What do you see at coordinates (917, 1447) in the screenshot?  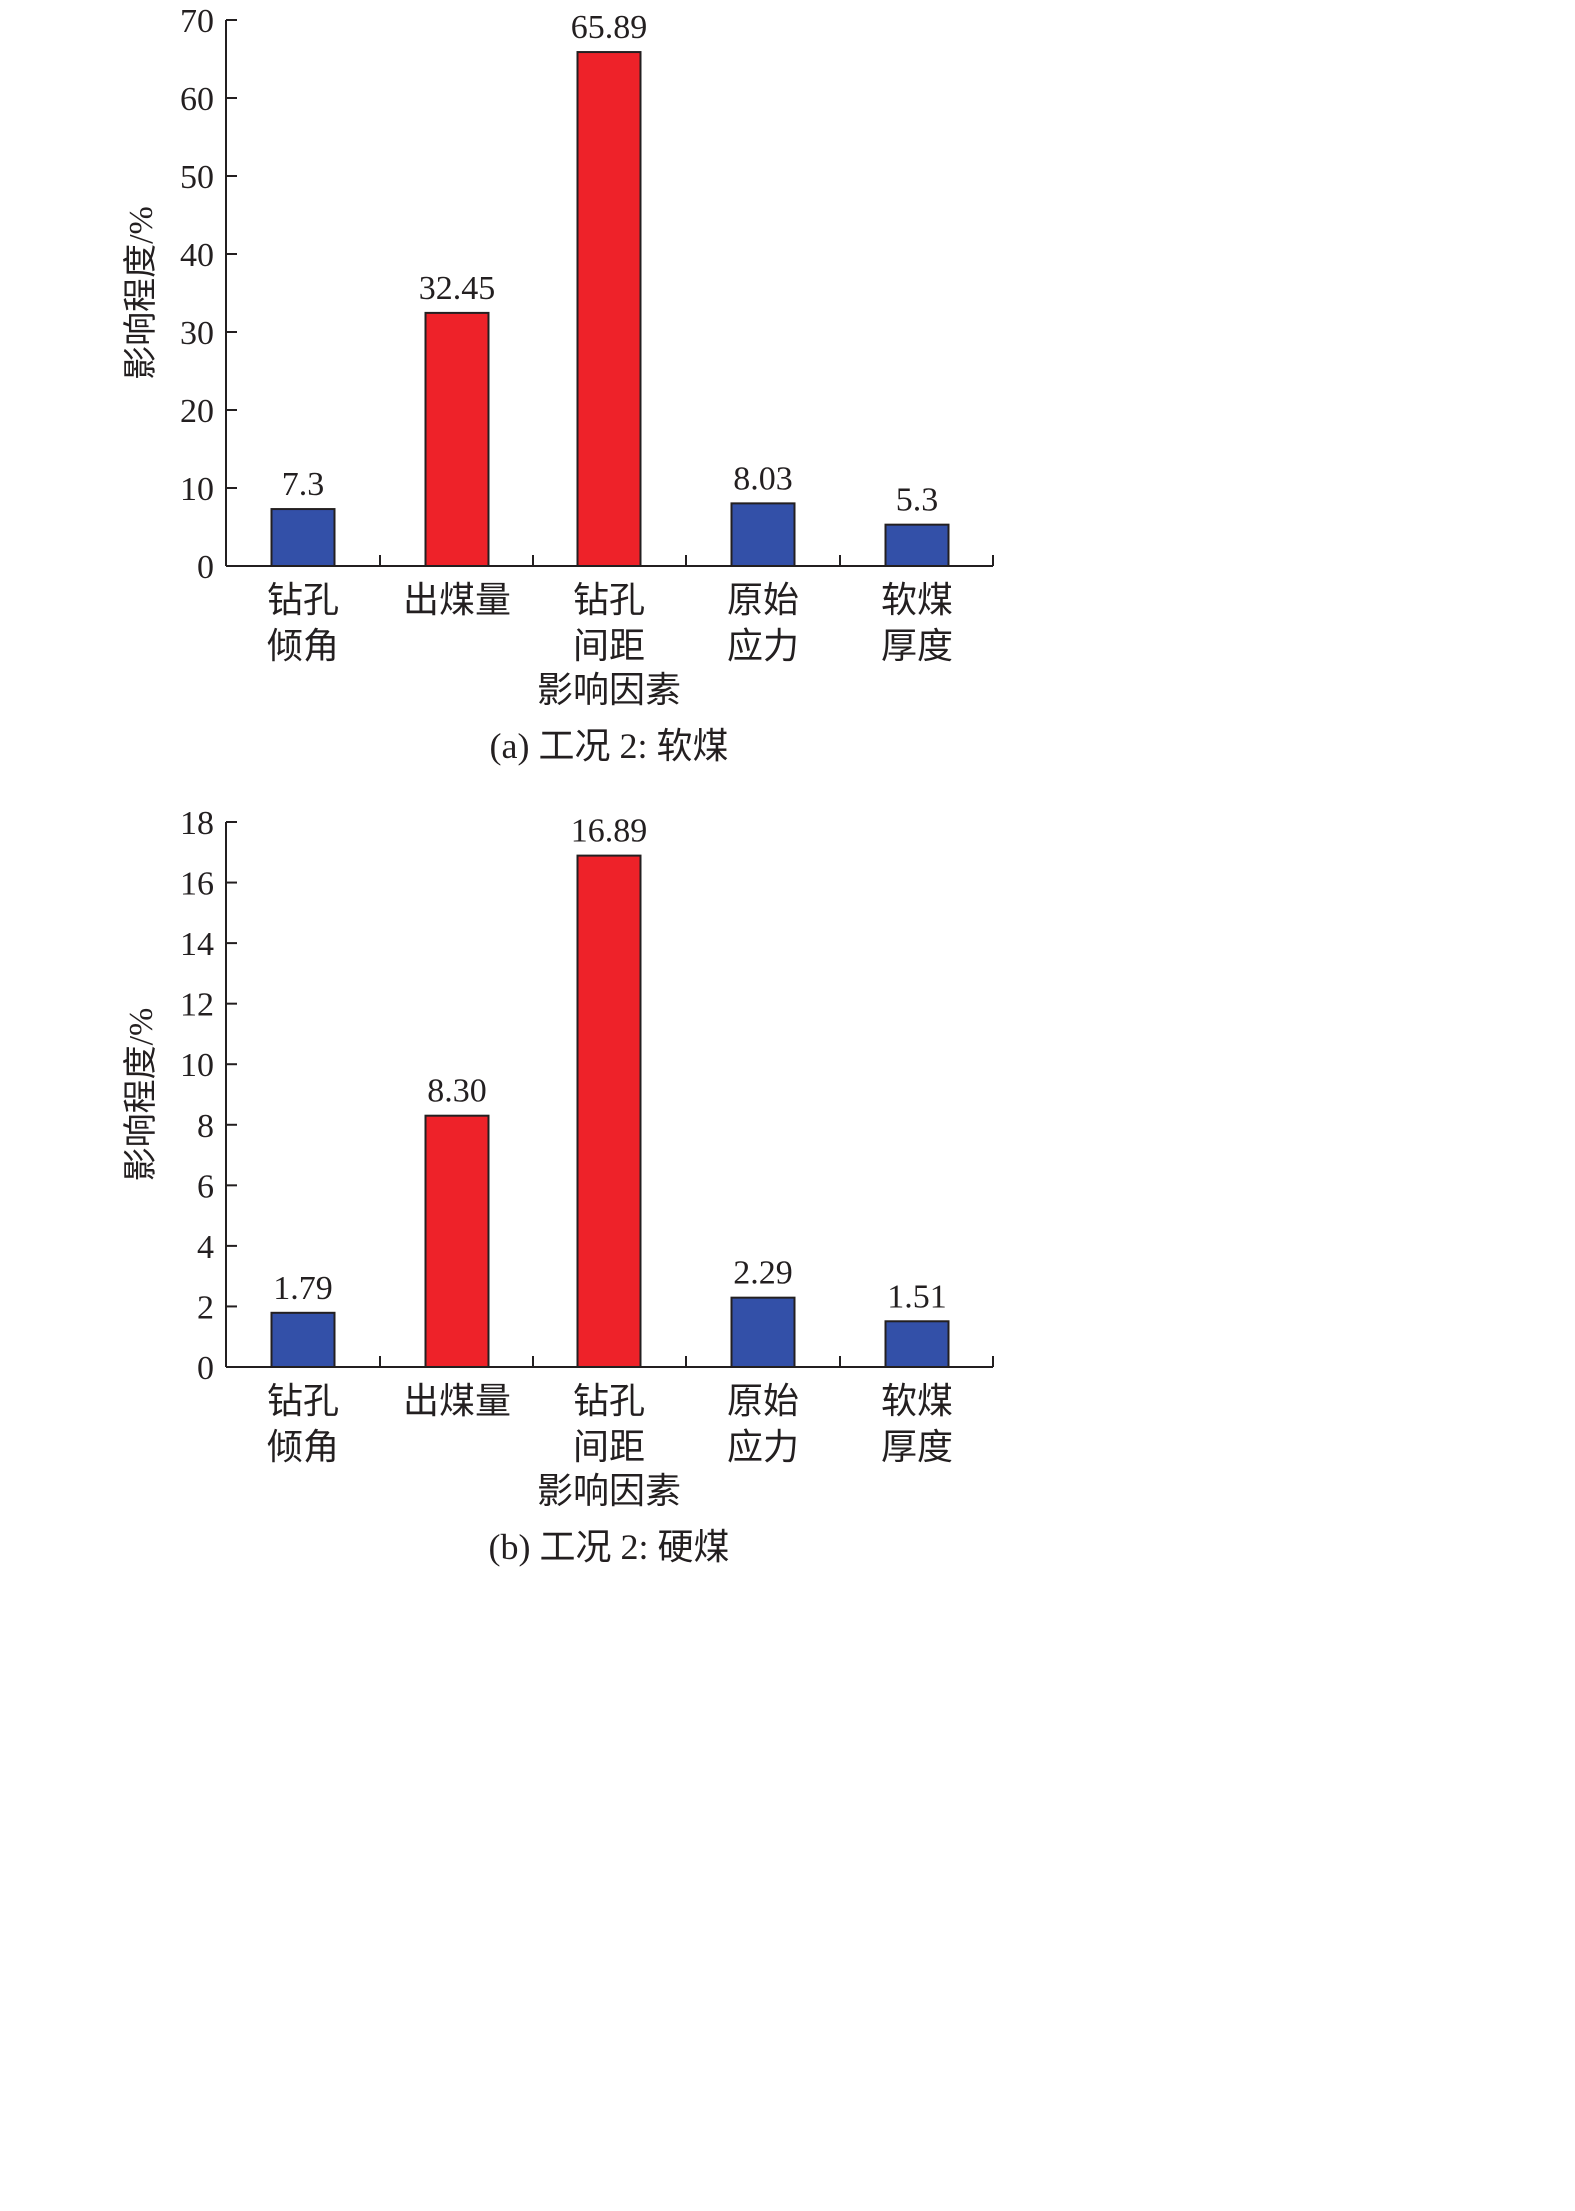 I see `chart-b-category-label-4-1: 厚度` at bounding box center [917, 1447].